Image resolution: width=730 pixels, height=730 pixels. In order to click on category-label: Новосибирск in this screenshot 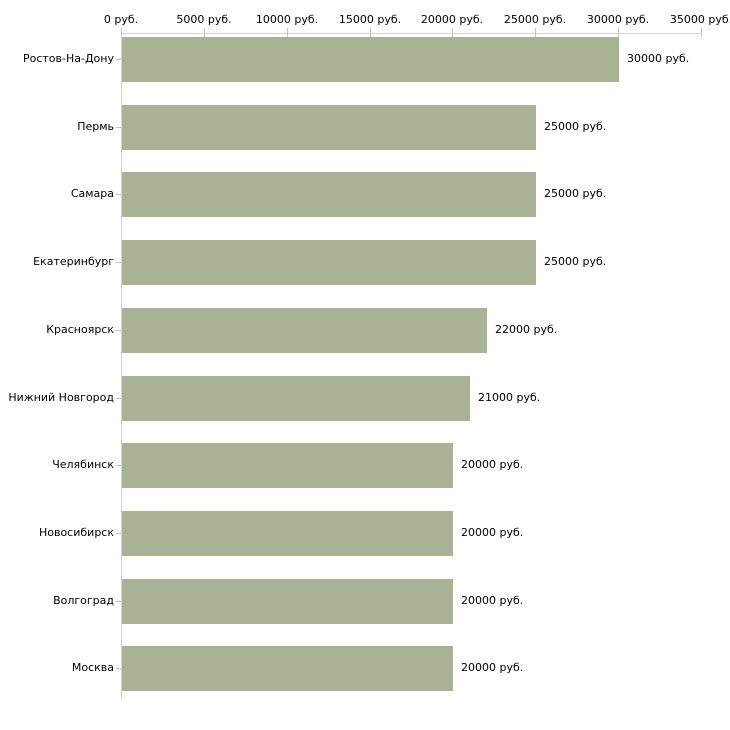, I will do `click(76, 532)`.